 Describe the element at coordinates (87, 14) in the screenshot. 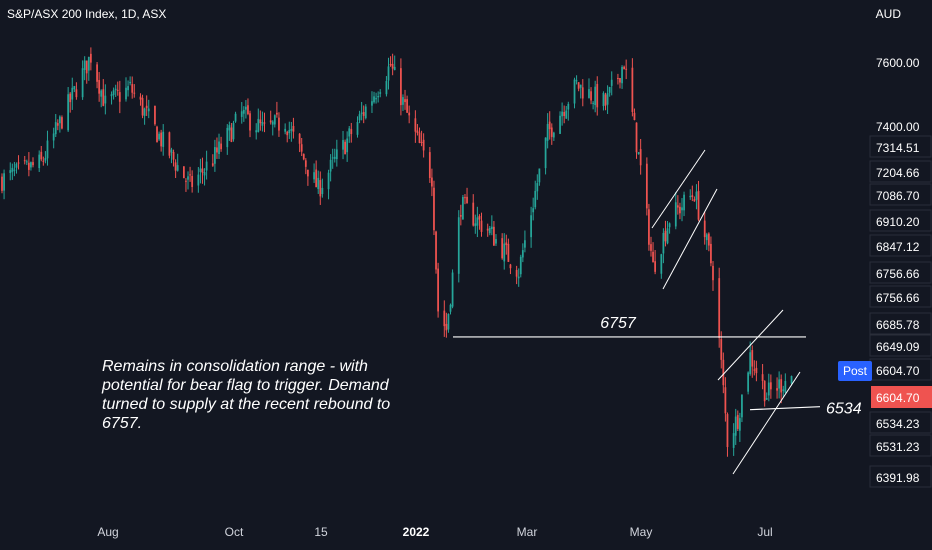

I see `chart-title: S&P/ASX 200 Index, 1D, ASX` at that location.